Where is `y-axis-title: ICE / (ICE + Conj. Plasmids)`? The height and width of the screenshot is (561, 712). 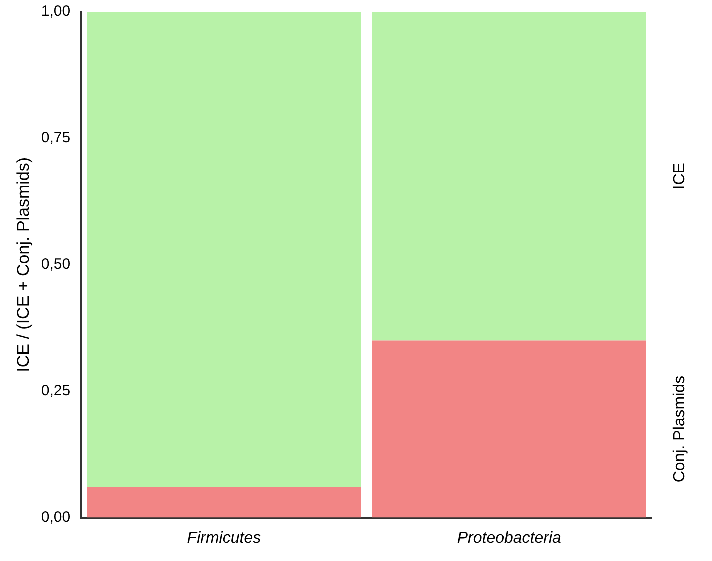
y-axis-title: ICE / (ICE + Conj. Plasmids) is located at coordinates (23, 264).